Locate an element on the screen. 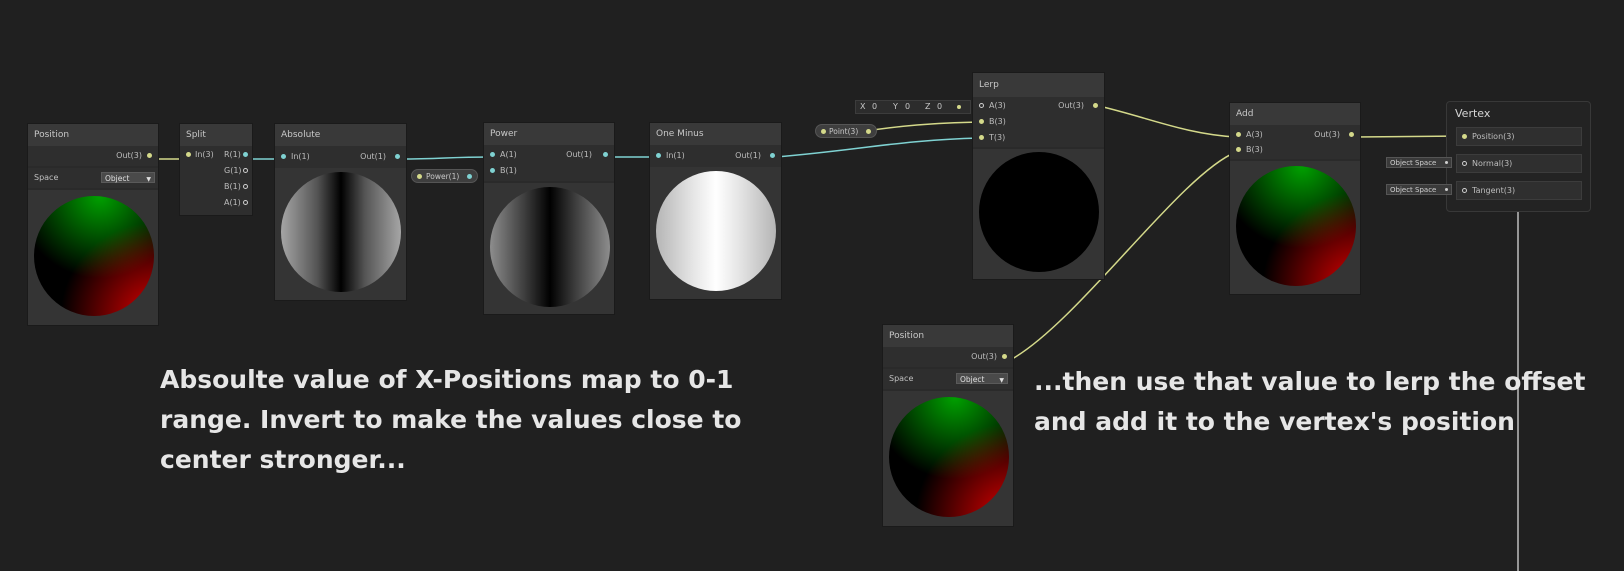 This screenshot has height=571, width=1624. port-g-label: G(1) is located at coordinates (233, 170).